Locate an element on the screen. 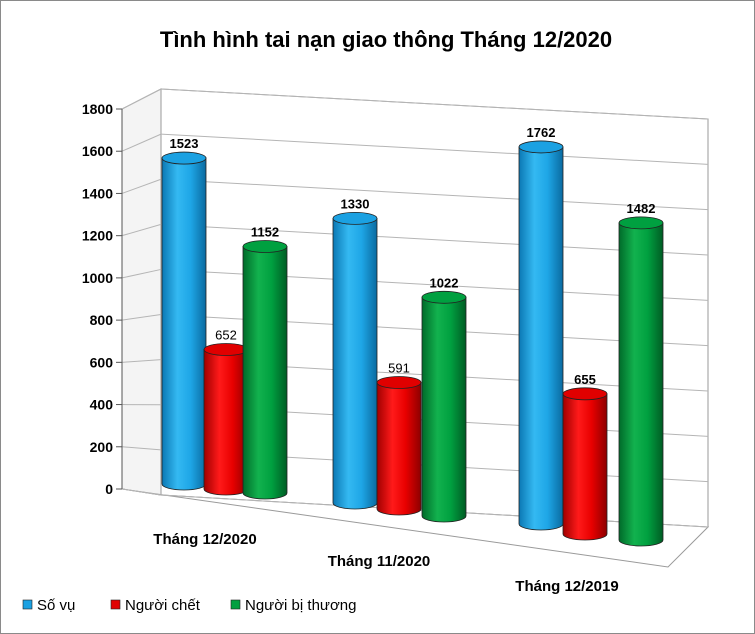 This screenshot has height=634, width=755. y-tick-label: 600 is located at coordinates (102, 362).